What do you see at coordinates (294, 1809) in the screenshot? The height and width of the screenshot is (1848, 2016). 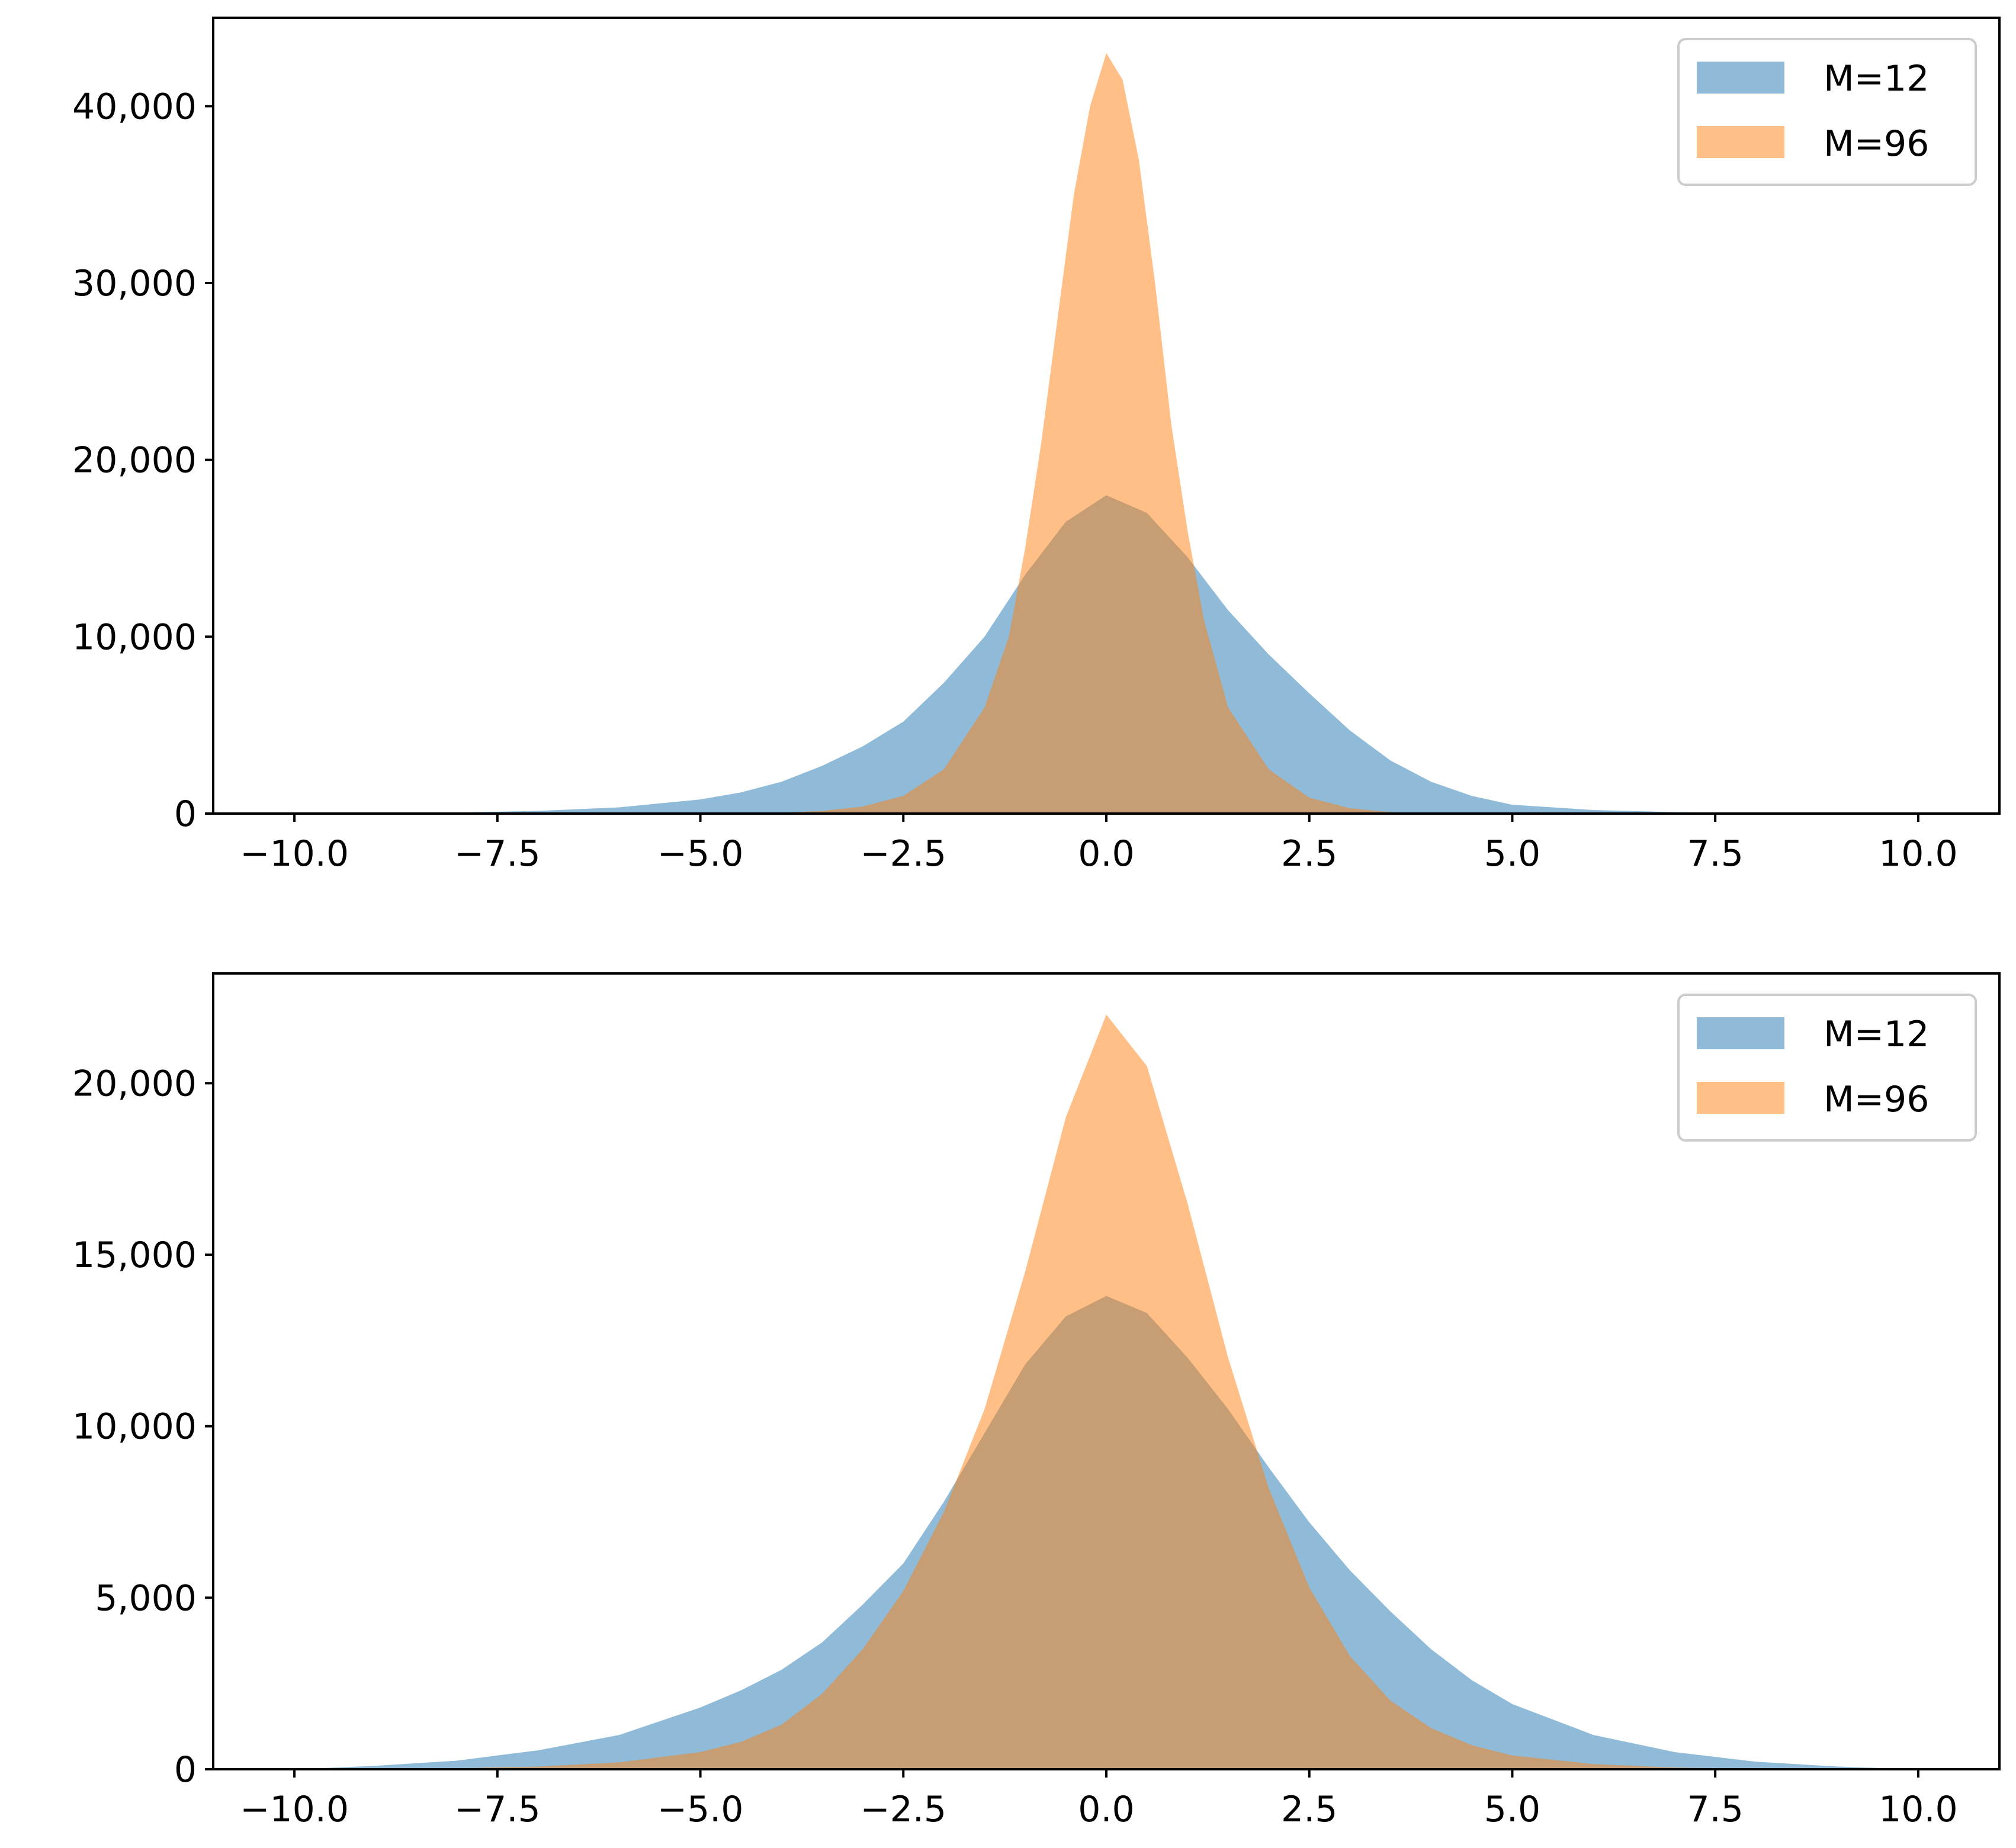 I see `bottom-x-tick-label: −10.0` at bounding box center [294, 1809].